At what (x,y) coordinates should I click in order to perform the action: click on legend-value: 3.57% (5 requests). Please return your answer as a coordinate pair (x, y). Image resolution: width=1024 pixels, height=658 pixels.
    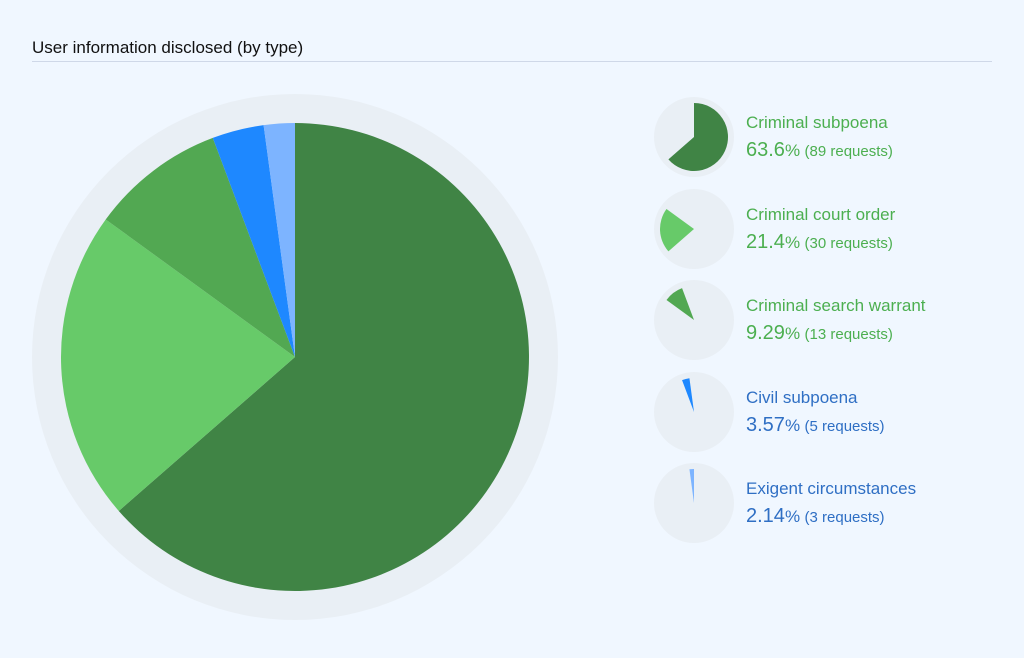
    Looking at the image, I should click on (815, 426).